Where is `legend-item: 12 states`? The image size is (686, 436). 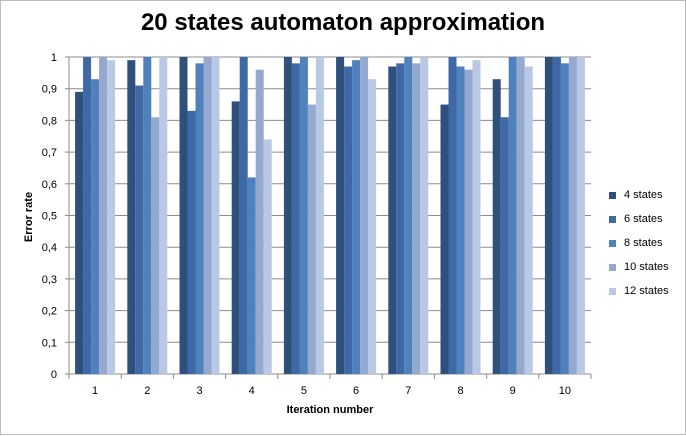
legend-item: 12 states is located at coordinates (639, 291).